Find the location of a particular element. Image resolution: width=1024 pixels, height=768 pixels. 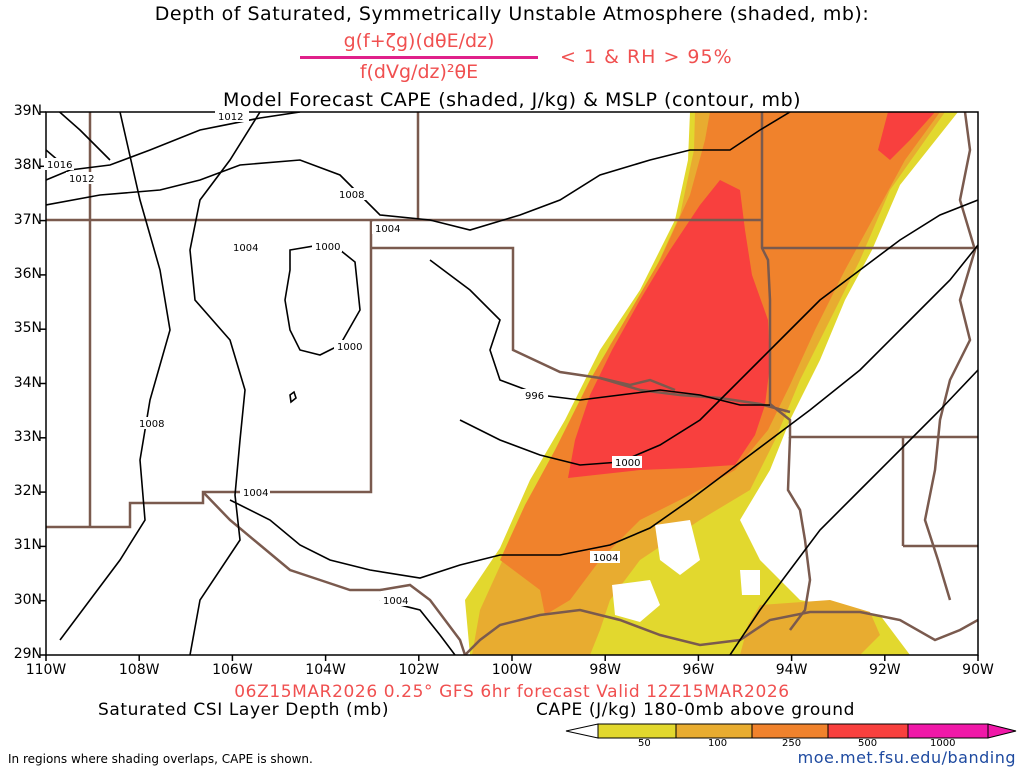

isobar-1012-north is located at coordinates (173, 146).